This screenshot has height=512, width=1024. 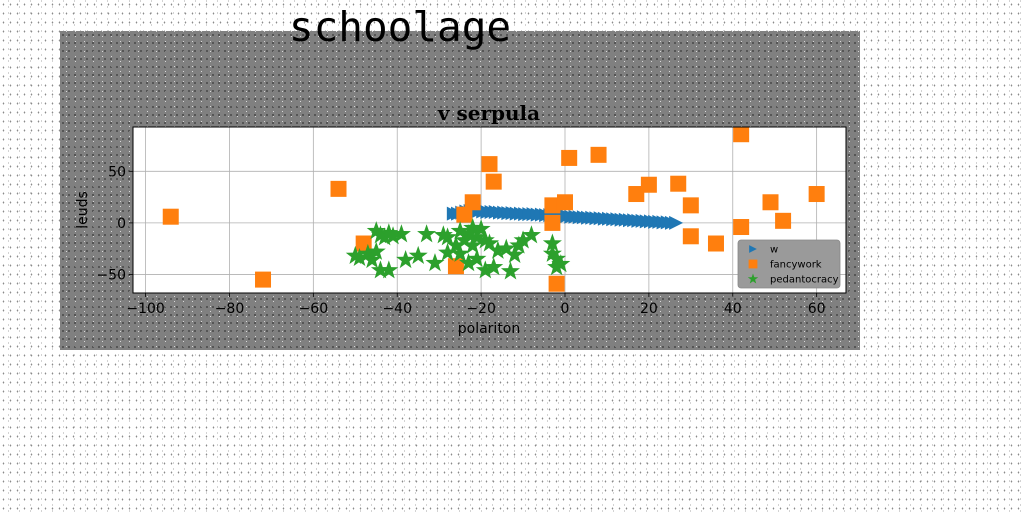 I want to click on y-tick-label: 0, so click(x=121, y=224).